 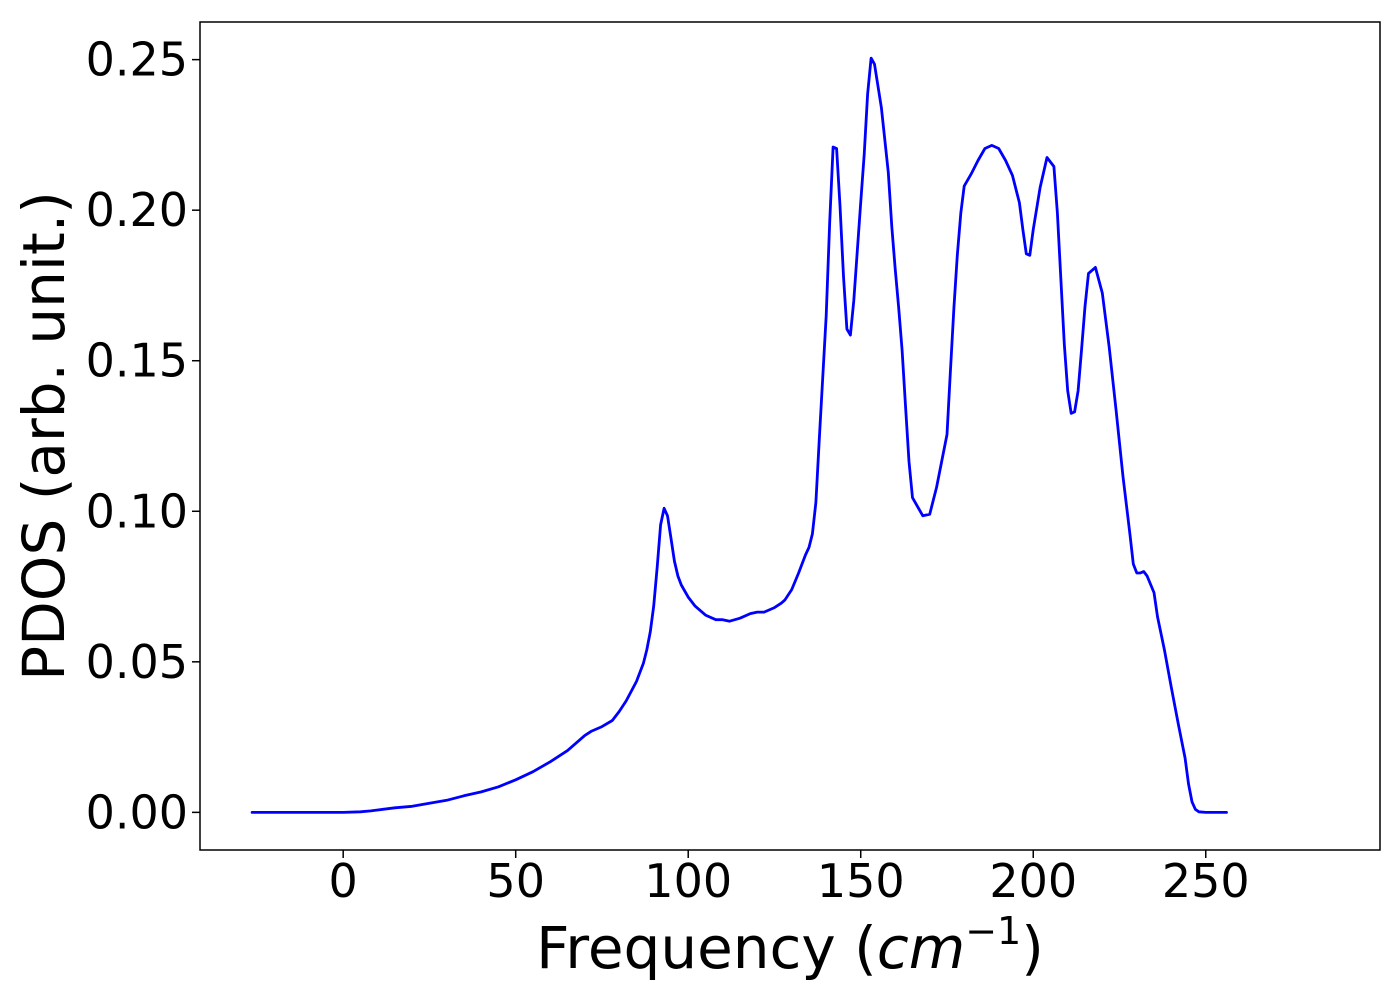 I want to click on y-tick-label: 0.05, so click(x=137, y=662).